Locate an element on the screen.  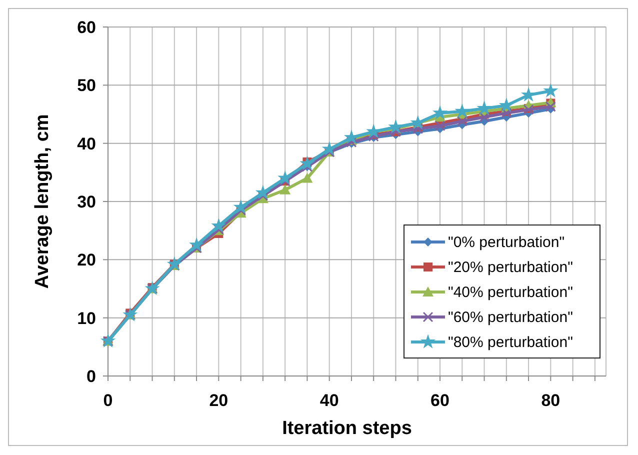
x-tick-label: 0 is located at coordinates (108, 400).